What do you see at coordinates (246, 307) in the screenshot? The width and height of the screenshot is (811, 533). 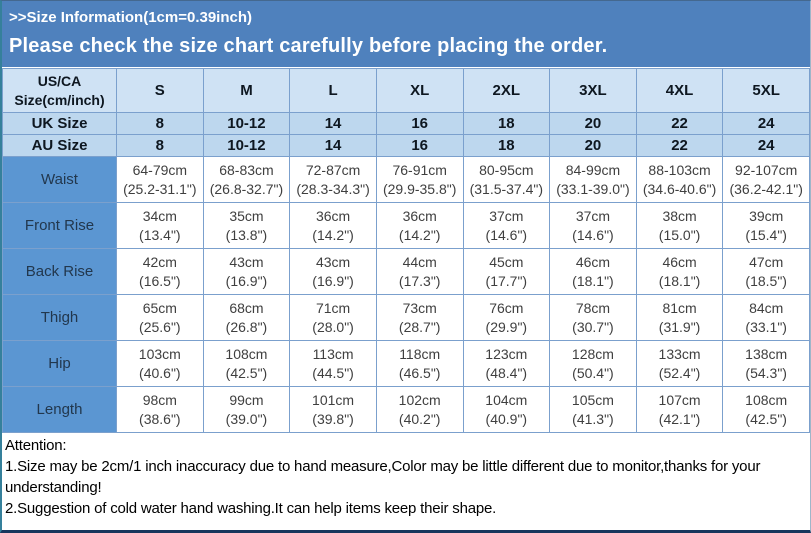 I see `measurement-cm-value: 68cm` at bounding box center [246, 307].